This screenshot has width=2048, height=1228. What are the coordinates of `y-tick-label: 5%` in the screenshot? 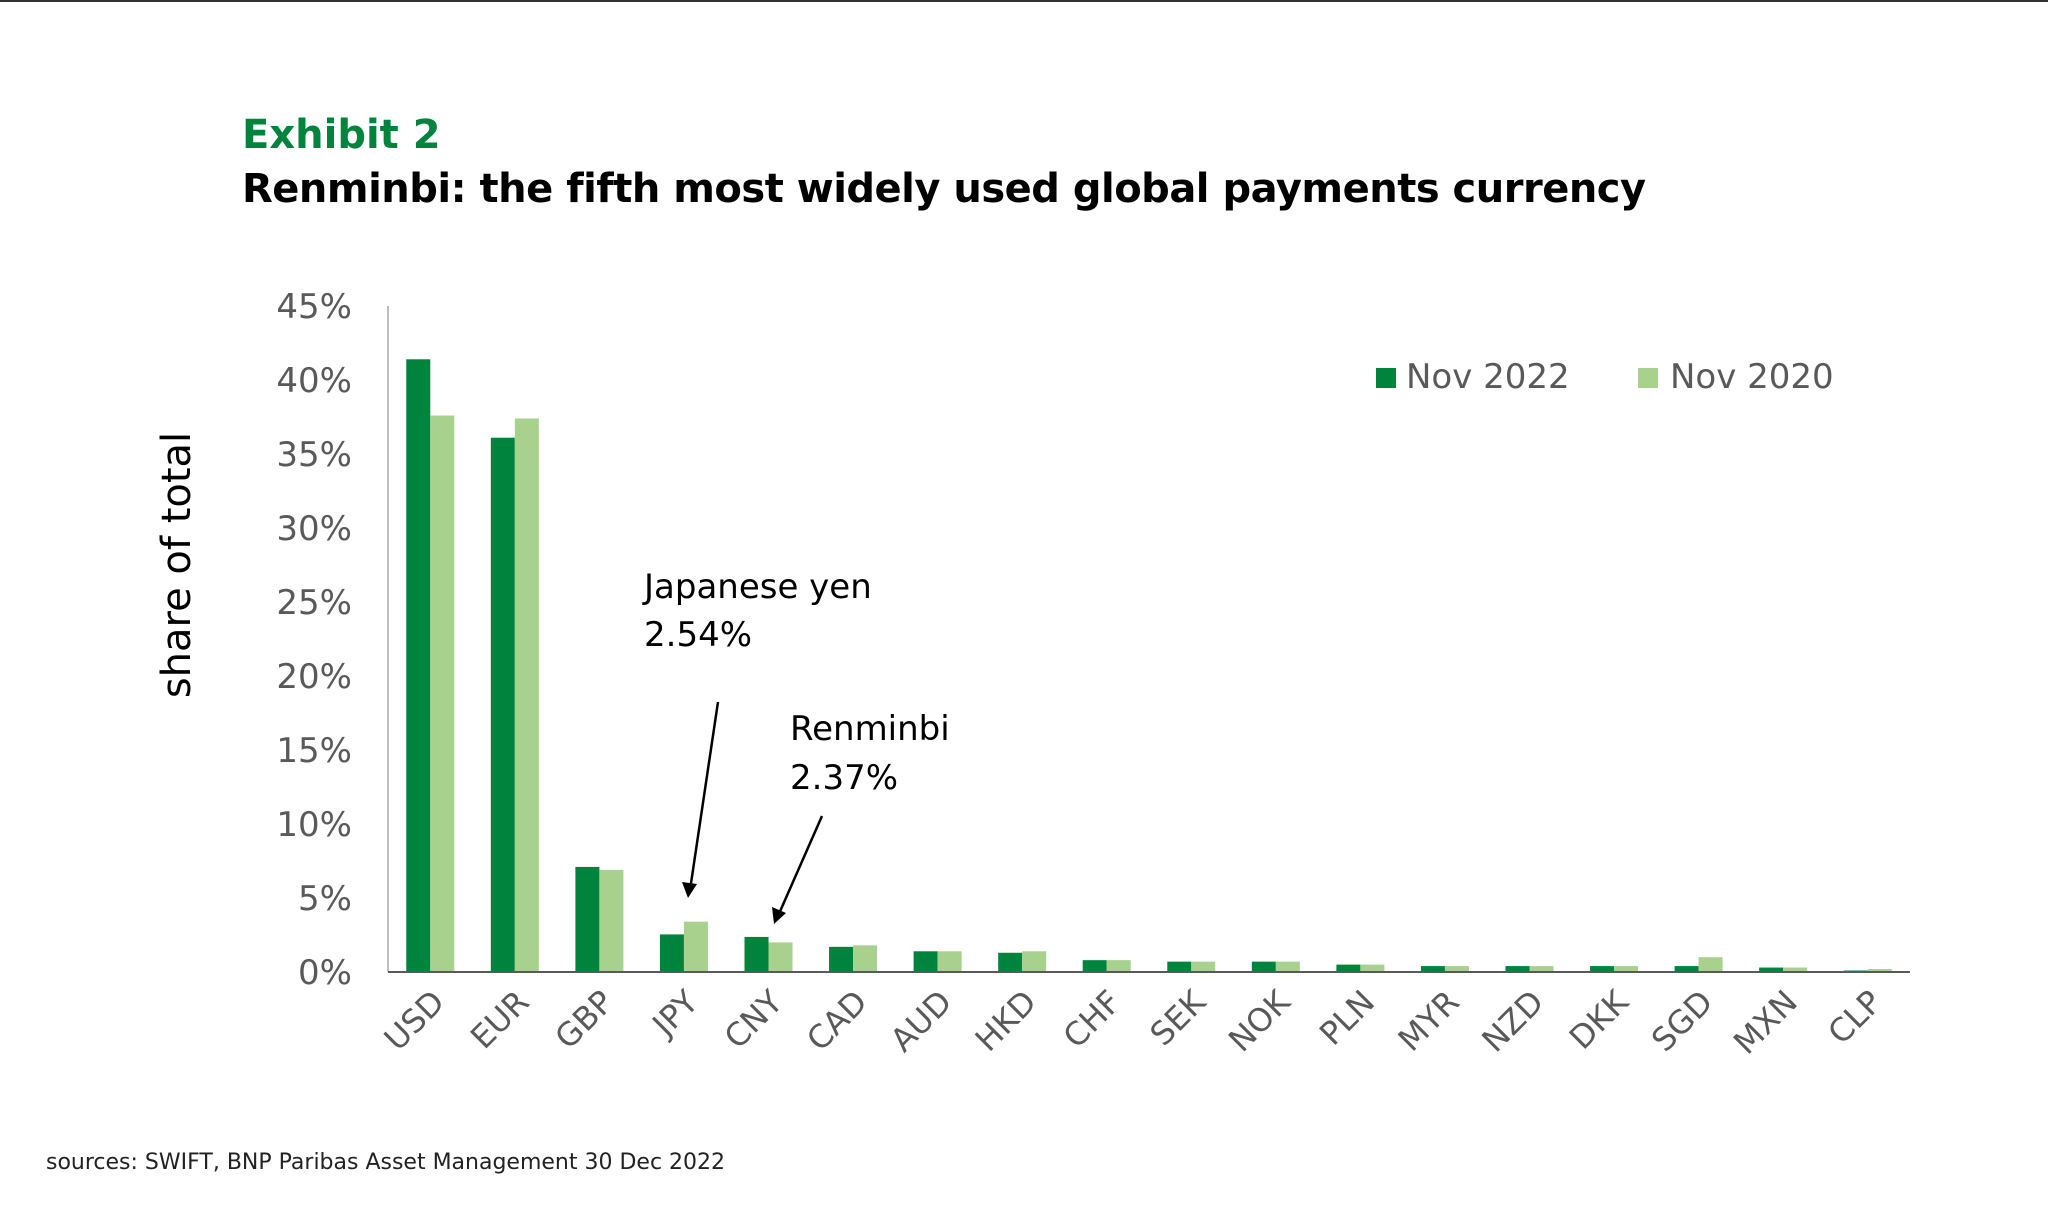 It's located at (325, 899).